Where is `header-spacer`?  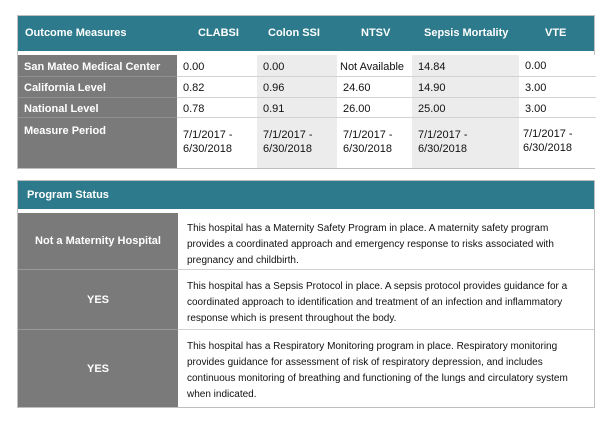 header-spacer is located at coordinates (306, 53).